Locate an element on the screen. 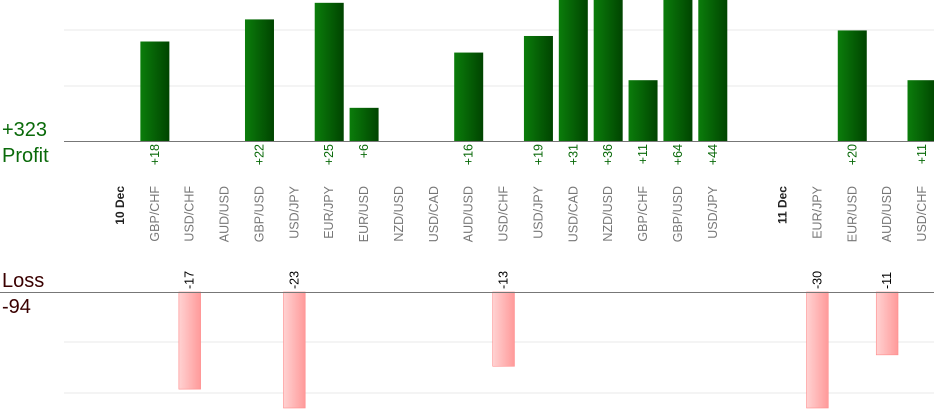  profit-data-label: +31 is located at coordinates (573, 154).